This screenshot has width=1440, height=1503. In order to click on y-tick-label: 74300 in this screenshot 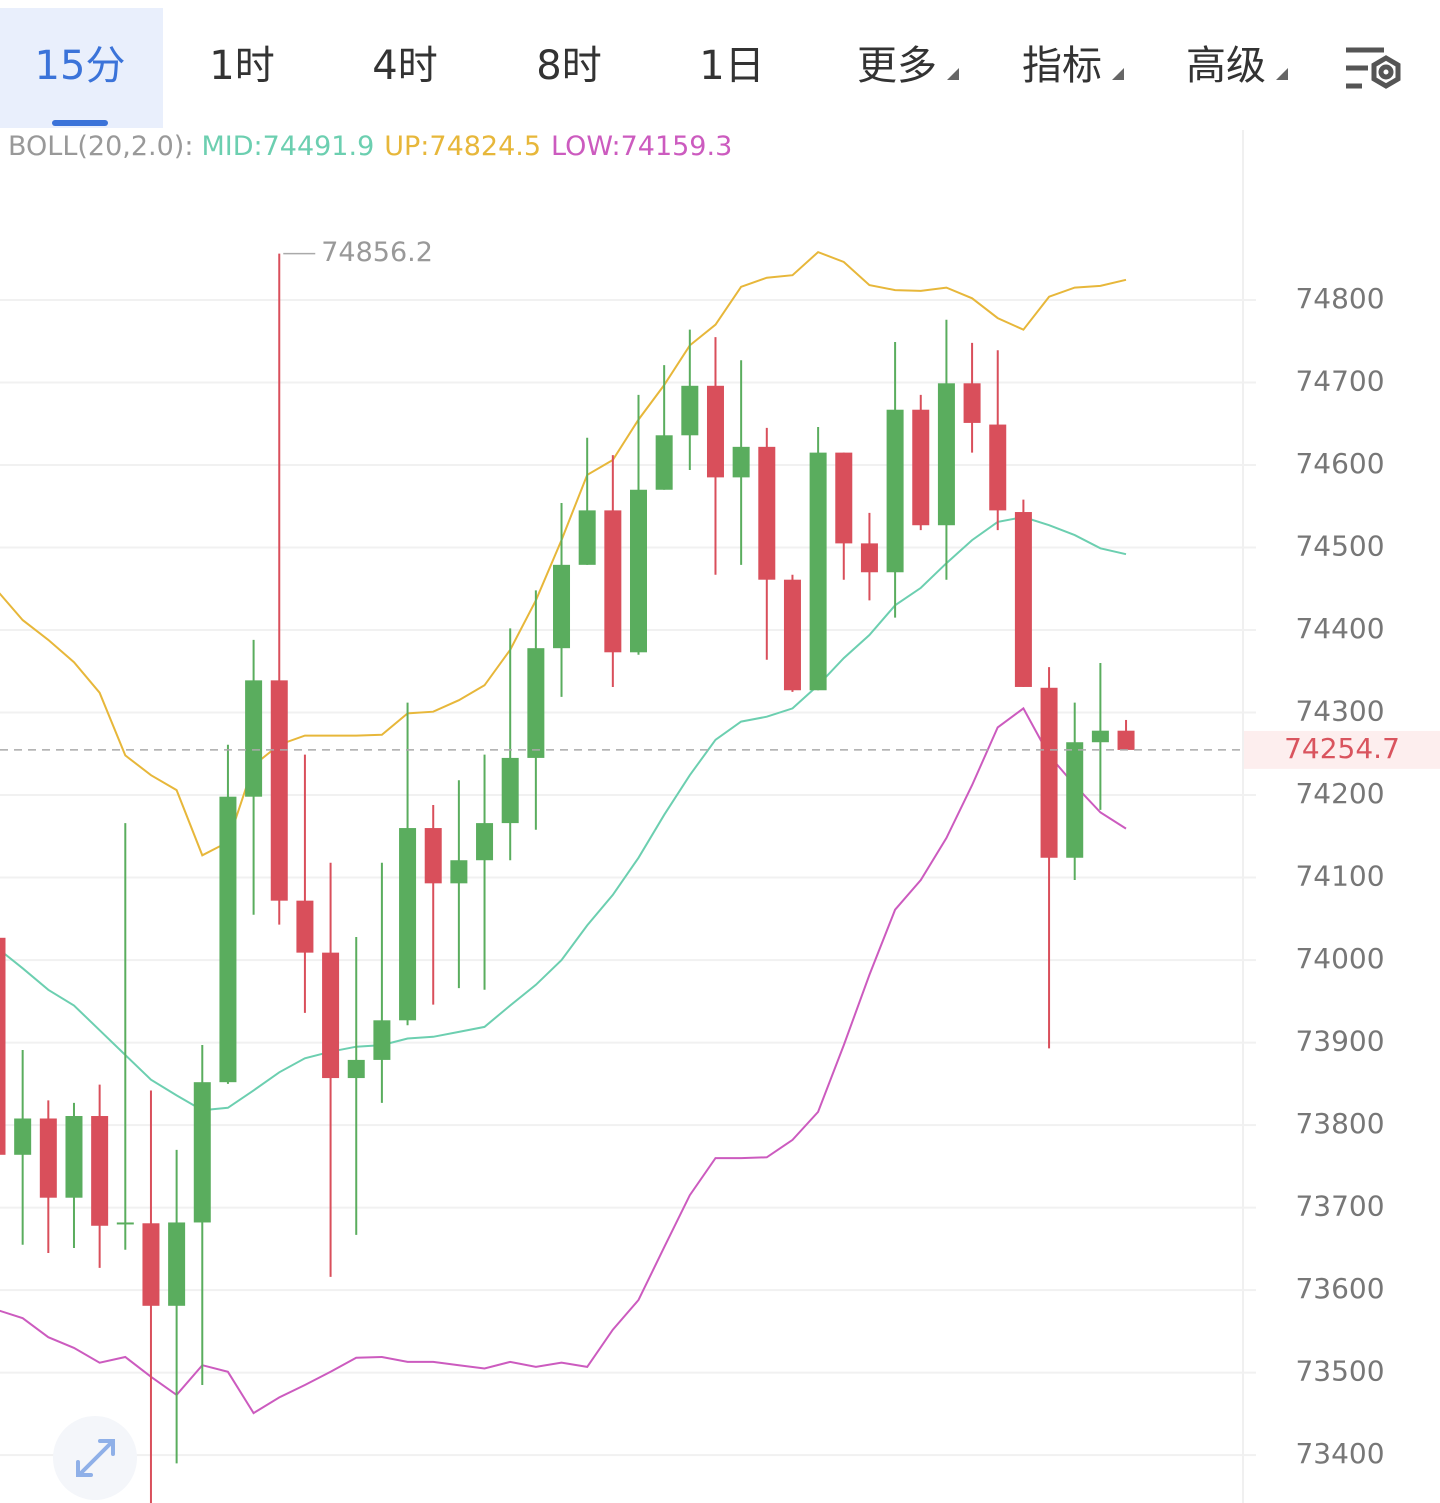, I will do `click(1339, 711)`.